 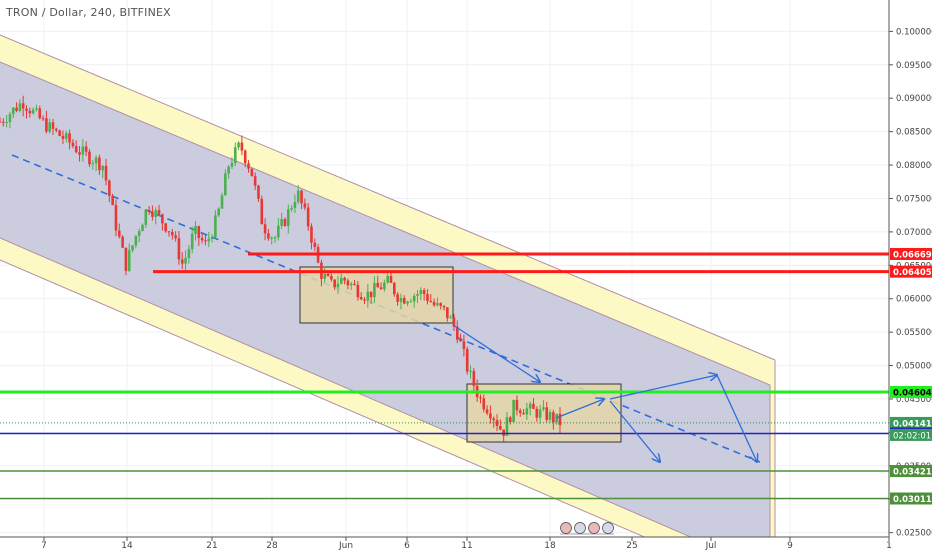 I want to click on level-label-0.046047: 0.046047, so click(x=912, y=393).